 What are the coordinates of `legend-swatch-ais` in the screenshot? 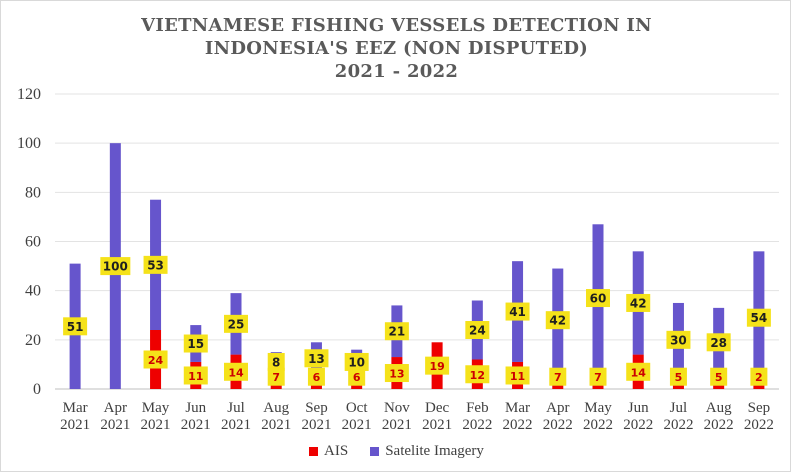 It's located at (314, 451).